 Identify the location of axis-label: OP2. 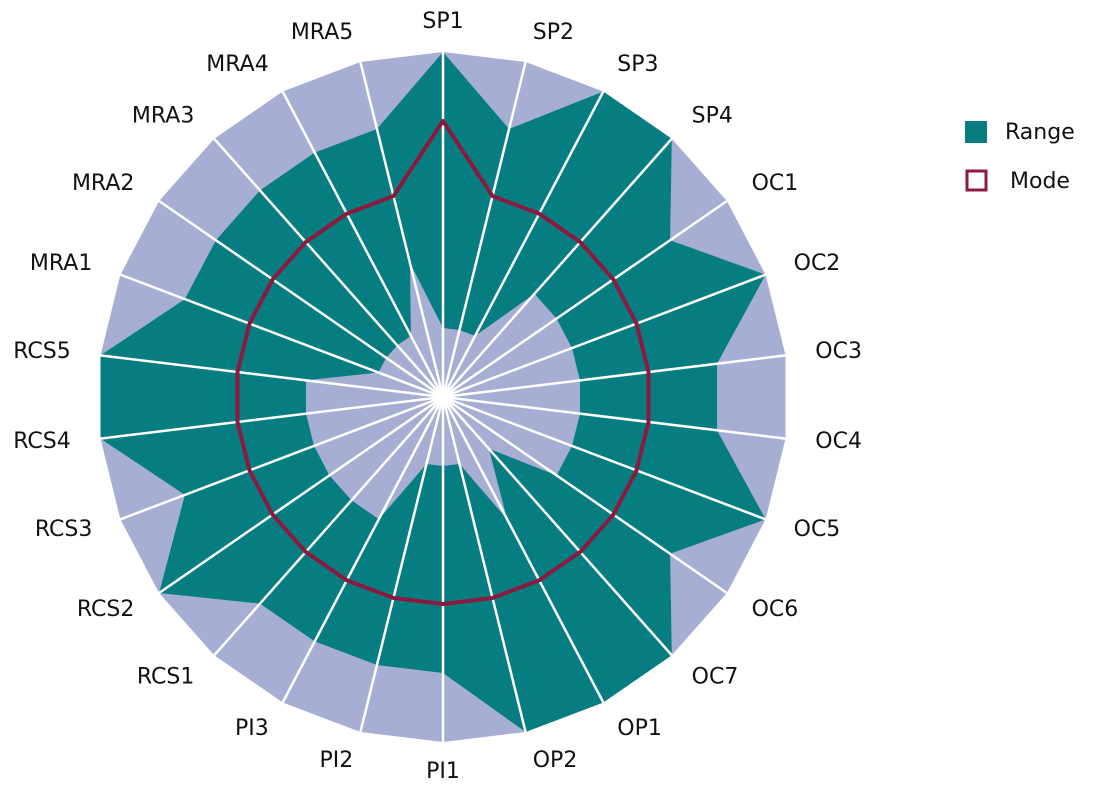
(555, 760).